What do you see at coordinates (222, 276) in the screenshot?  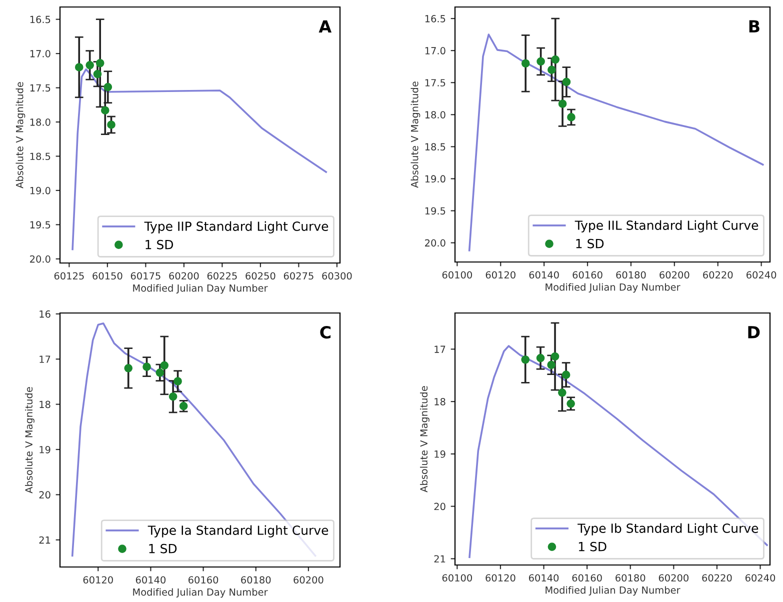 I see `x-tick-label: 60225` at bounding box center [222, 276].